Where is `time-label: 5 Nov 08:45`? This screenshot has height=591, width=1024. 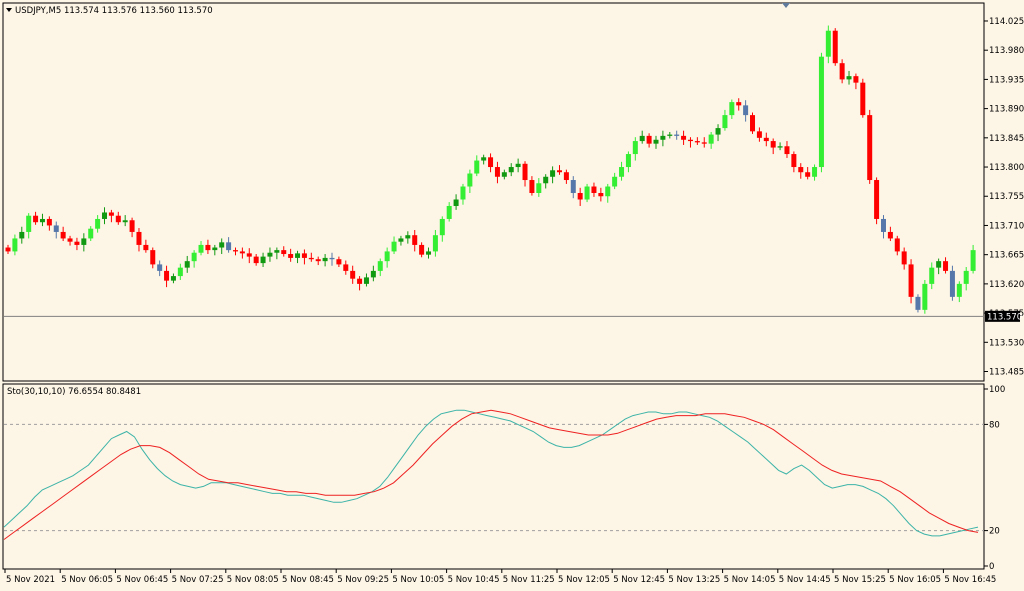
time-label: 5 Nov 08:45 is located at coordinates (308, 580).